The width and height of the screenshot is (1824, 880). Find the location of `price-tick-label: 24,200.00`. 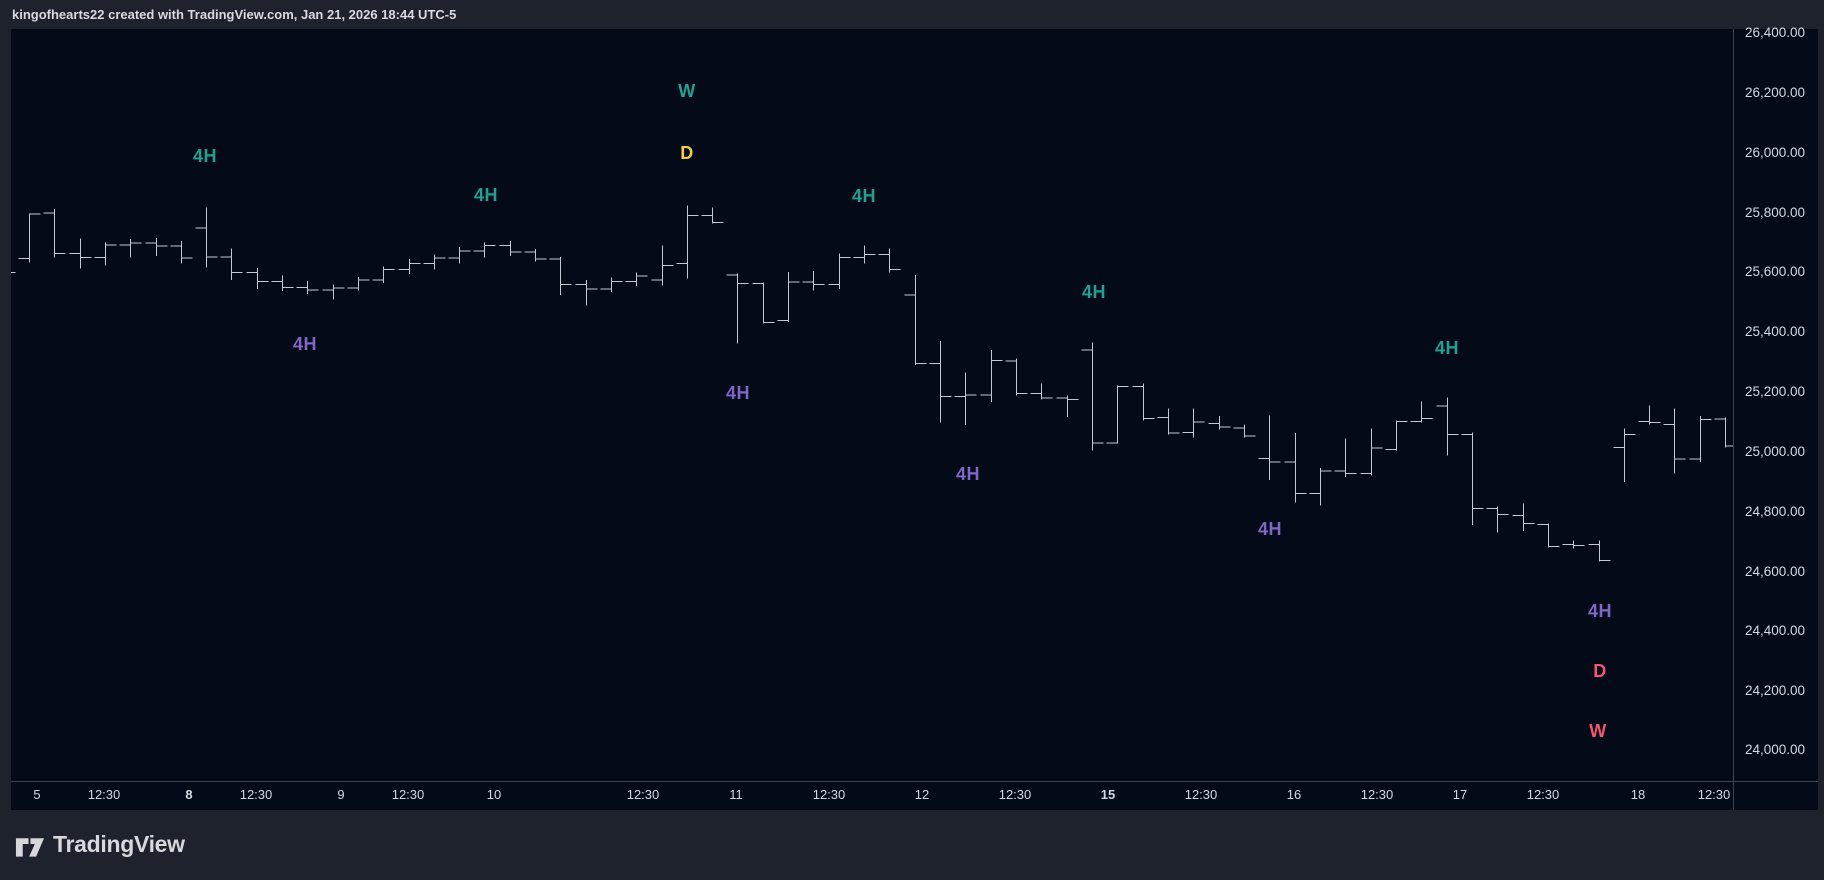

price-tick-label: 24,200.00 is located at coordinates (1775, 690).